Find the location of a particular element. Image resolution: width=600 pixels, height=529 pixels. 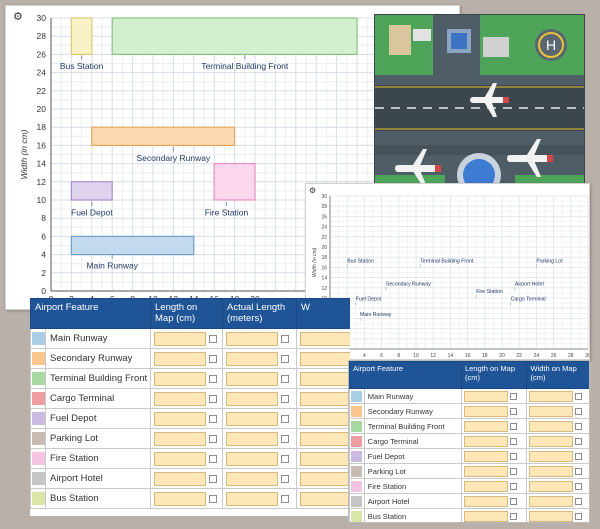

y-tick-label: 30 is located at coordinates (324, 197).